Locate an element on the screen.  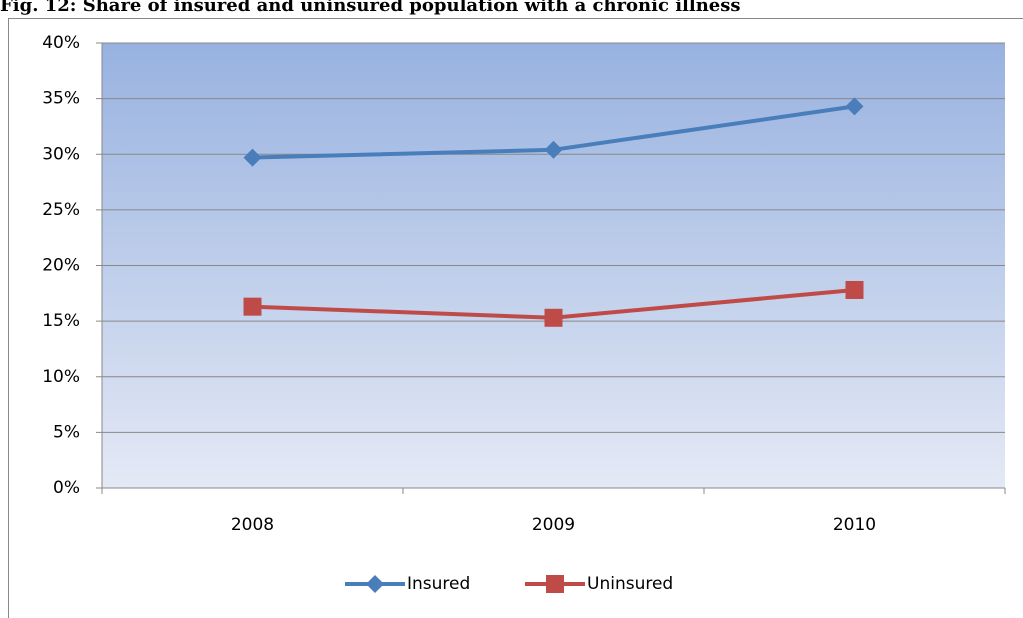
legend-label: Insured is located at coordinates (438, 584).